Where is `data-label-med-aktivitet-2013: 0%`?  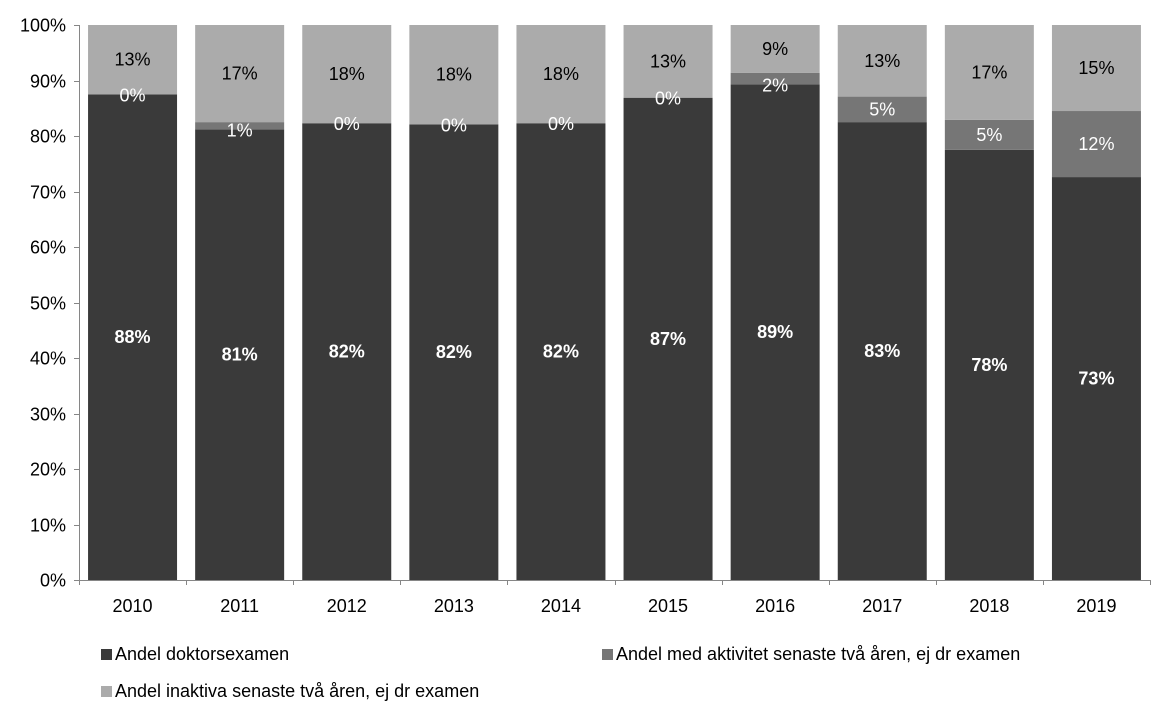 data-label-med-aktivitet-2013: 0% is located at coordinates (454, 125).